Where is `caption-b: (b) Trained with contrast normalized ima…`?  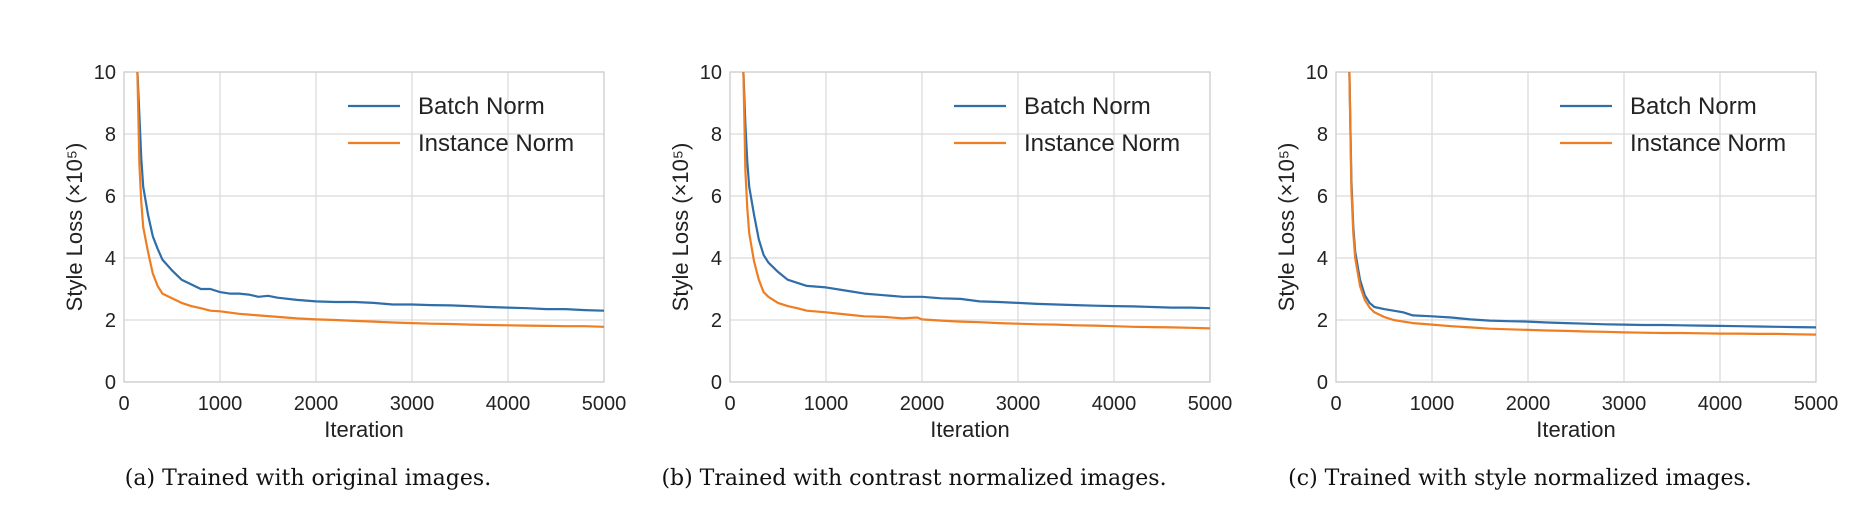 caption-b: (b) Trained with contrast normalized ima… is located at coordinates (914, 478).